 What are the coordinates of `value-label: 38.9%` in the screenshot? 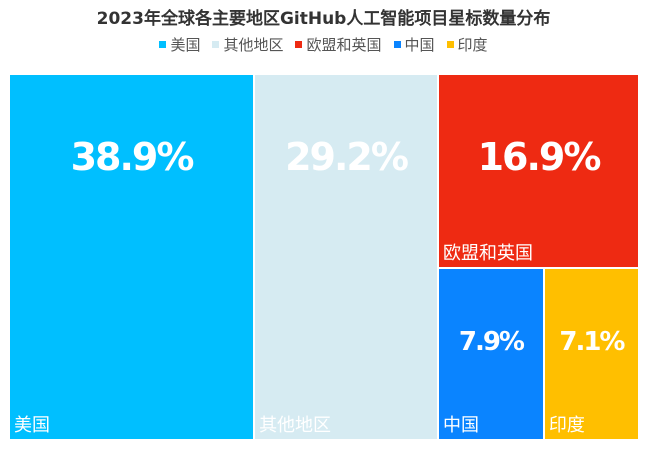 It's located at (132, 157).